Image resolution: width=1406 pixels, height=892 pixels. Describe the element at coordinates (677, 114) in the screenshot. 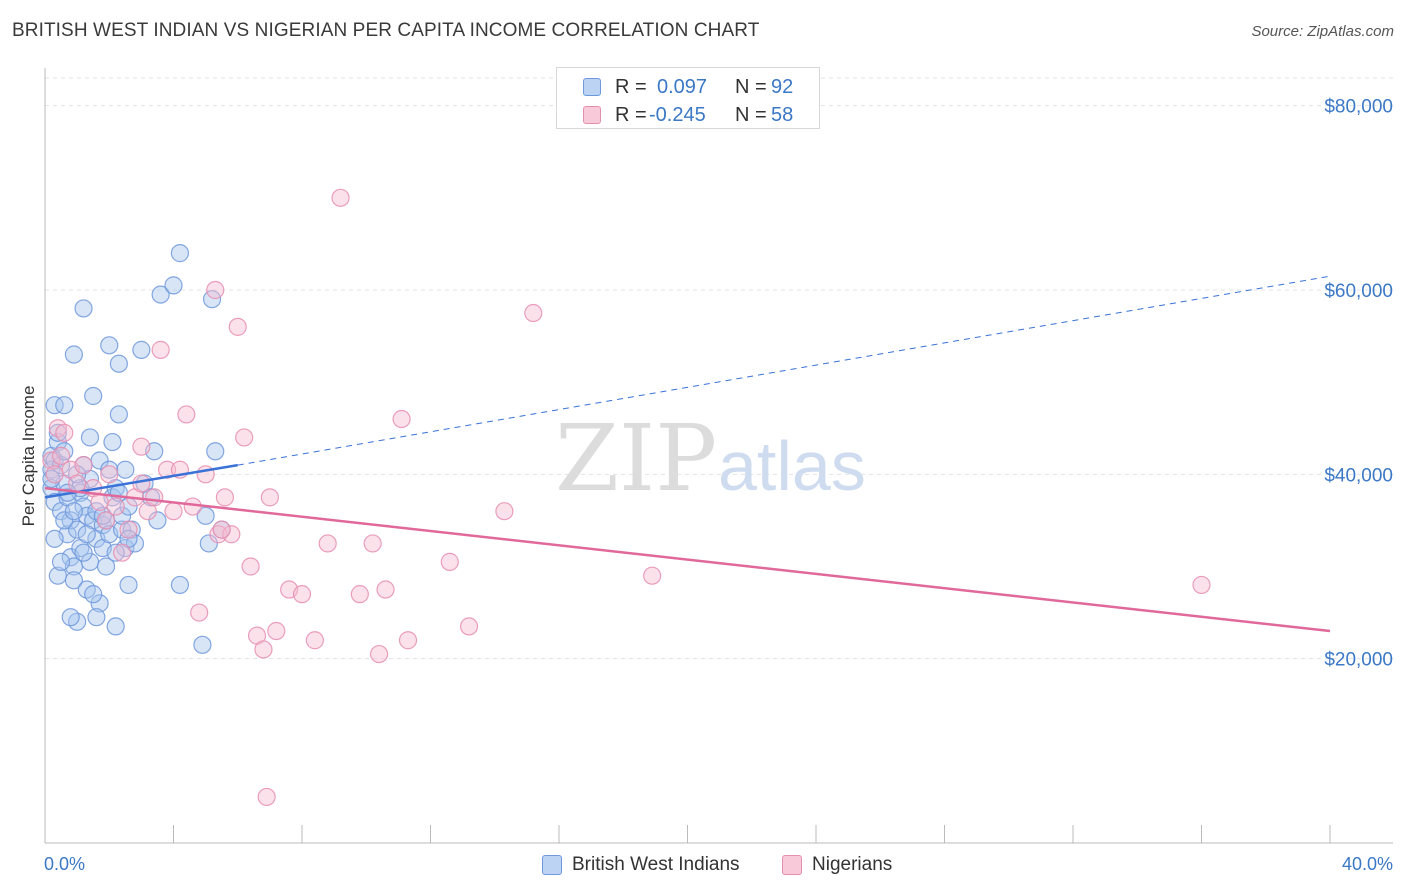

I see `r-value: -0.245` at that location.